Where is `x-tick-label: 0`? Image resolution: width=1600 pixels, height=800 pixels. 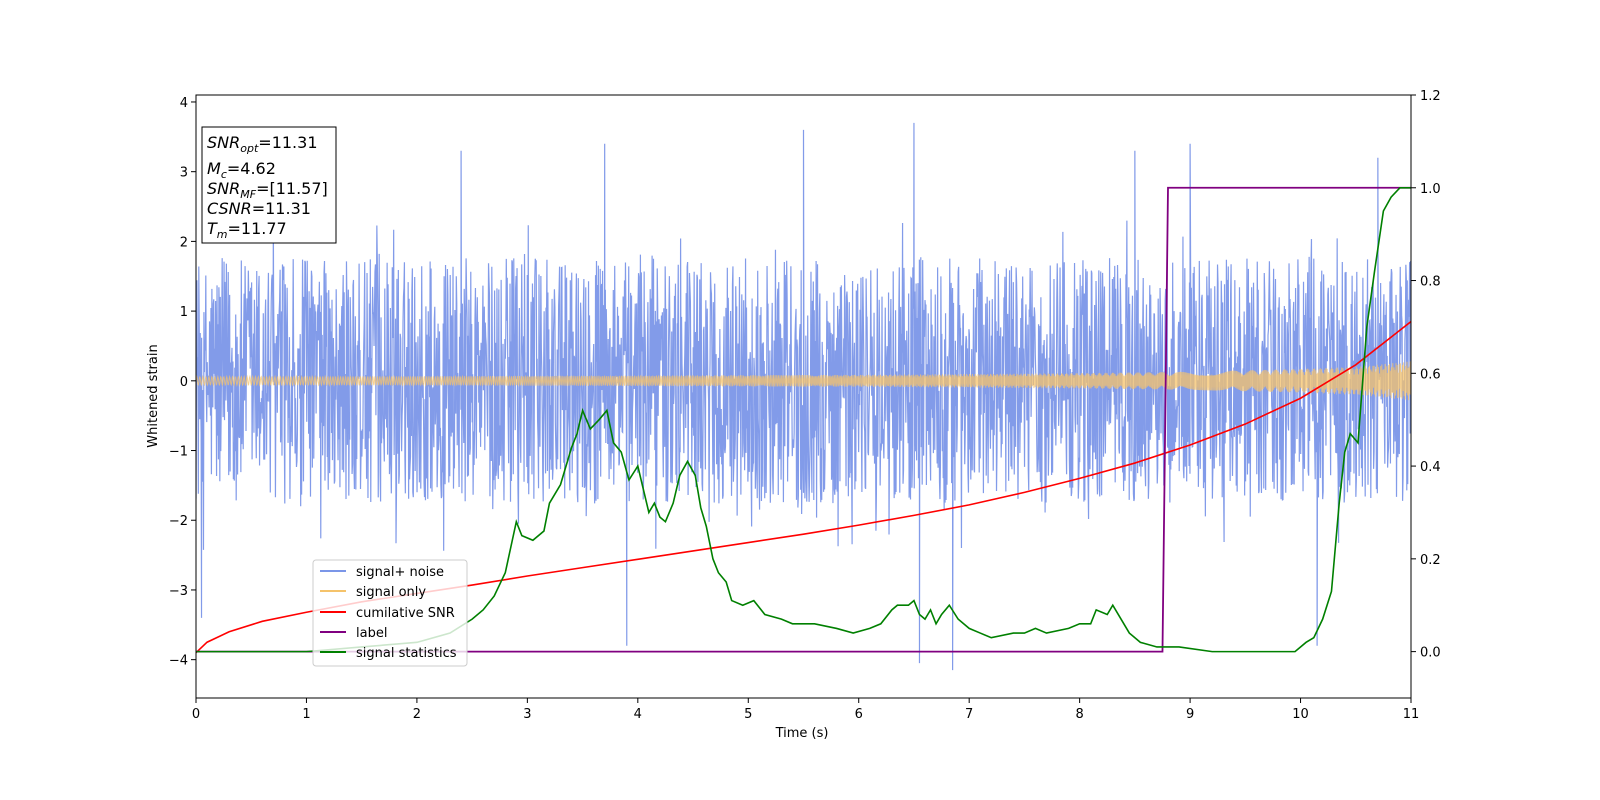 x-tick-label: 0 is located at coordinates (196, 714).